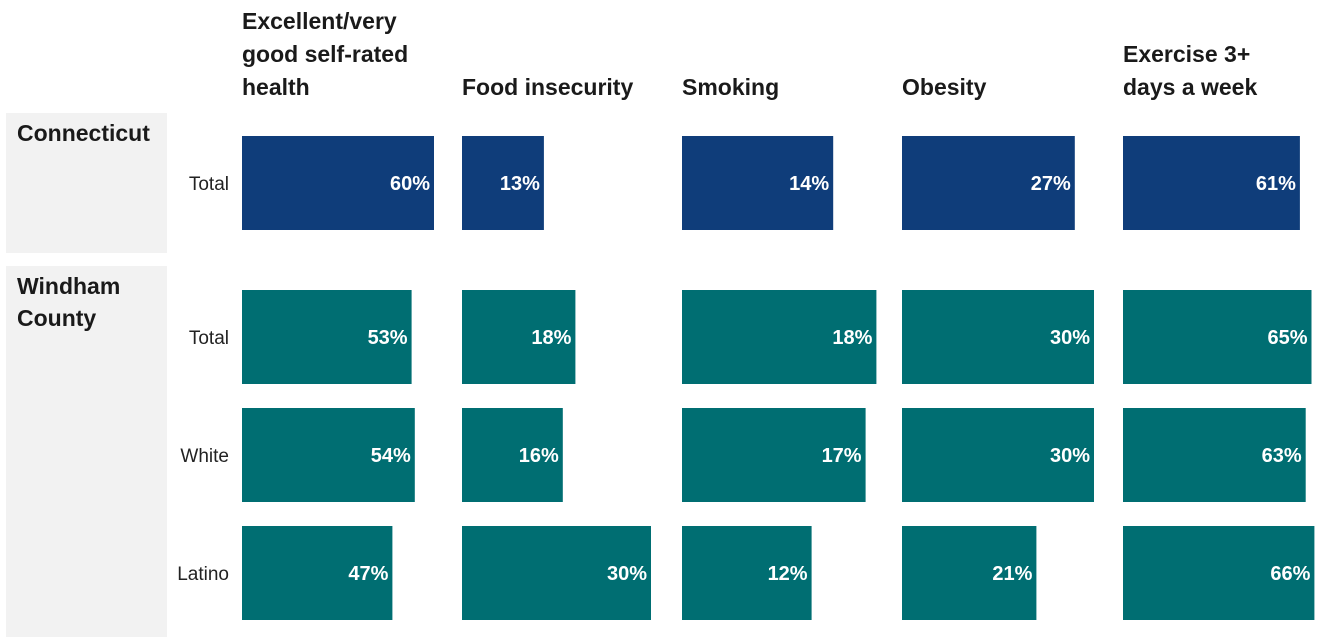 Image resolution: width=1323 pixels, height=637 pixels. I want to click on row-label: White, so click(204, 456).